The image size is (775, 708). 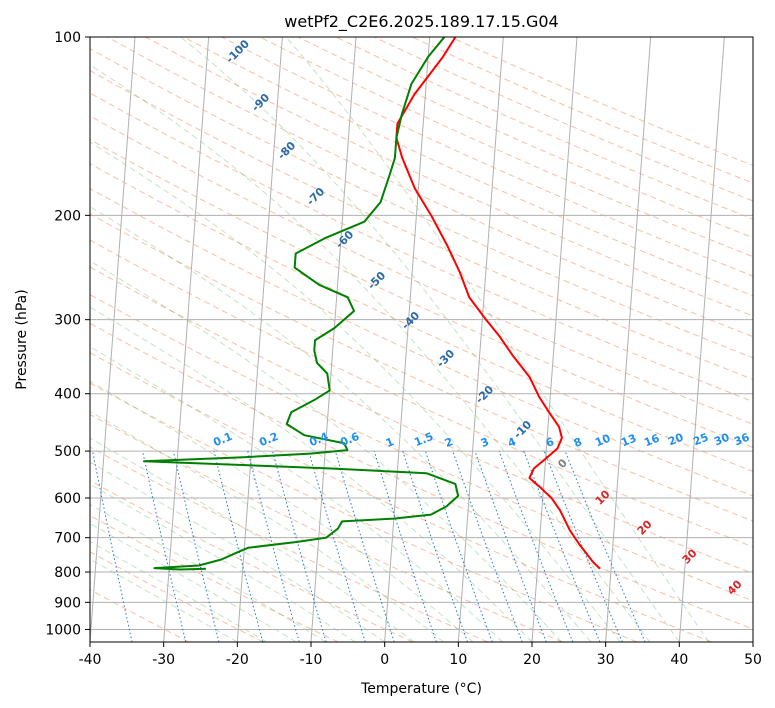 What do you see at coordinates (651, 441) in the screenshot?
I see `mixing-ratio-label: 16` at bounding box center [651, 441].